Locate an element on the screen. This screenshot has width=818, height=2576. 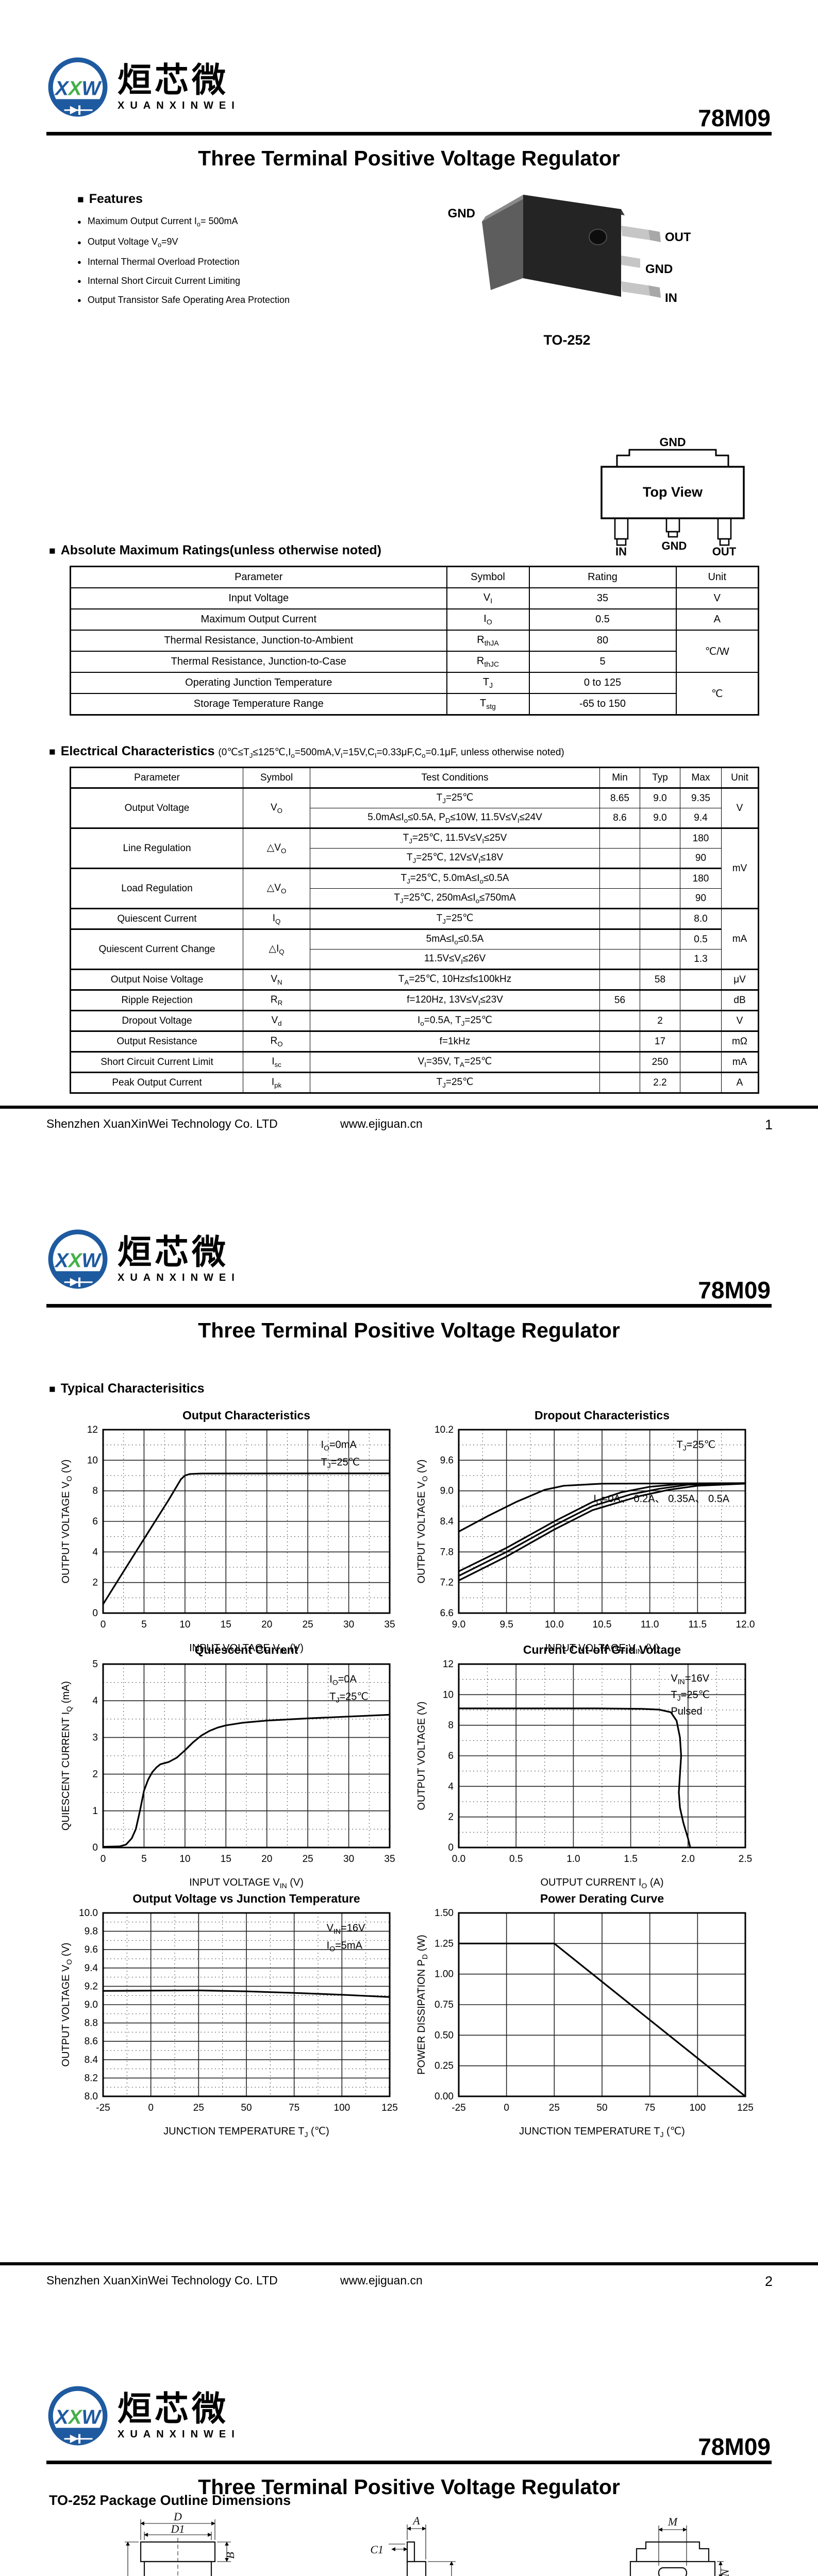
rating-cell: 80 is located at coordinates (602, 641).